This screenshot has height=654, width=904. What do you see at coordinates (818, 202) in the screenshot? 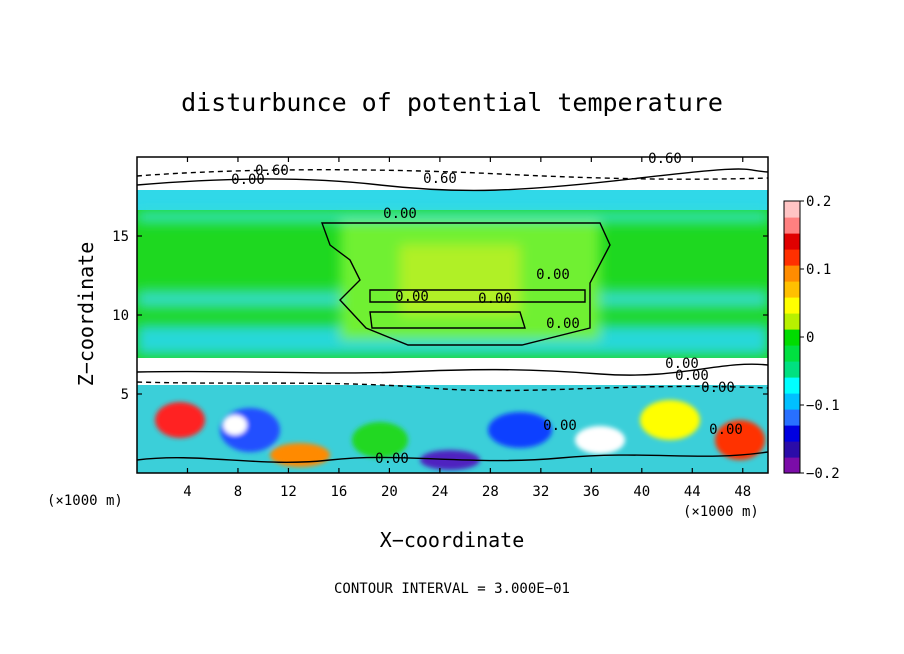
I see `colorbar-tick-label: 0.2` at bounding box center [818, 202].